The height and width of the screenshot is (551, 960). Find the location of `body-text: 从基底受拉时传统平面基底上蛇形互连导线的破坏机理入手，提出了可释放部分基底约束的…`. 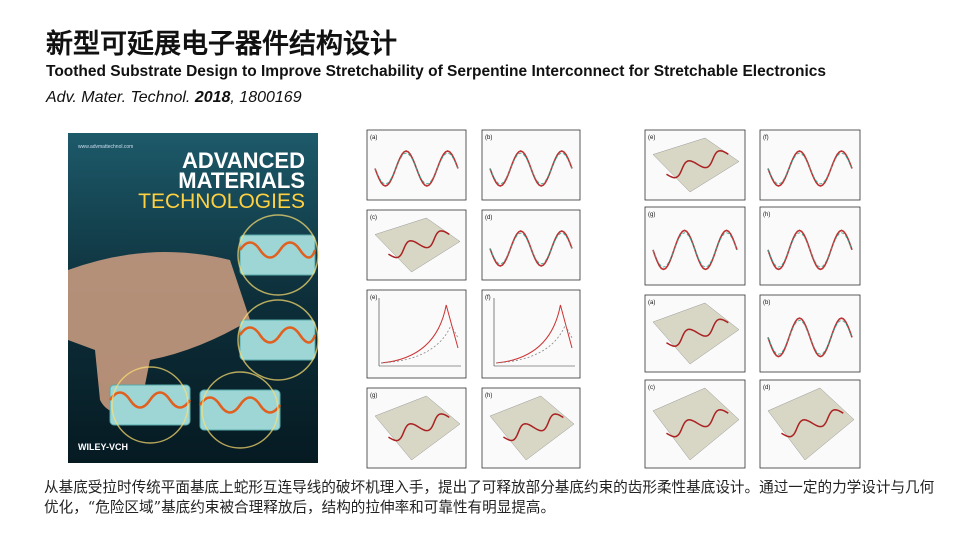

body-text: 从基底受拉时传统平面基底上蛇形互连导线的破坏机理入手，提出了可释放部分基底约束的… is located at coordinates (489, 497).